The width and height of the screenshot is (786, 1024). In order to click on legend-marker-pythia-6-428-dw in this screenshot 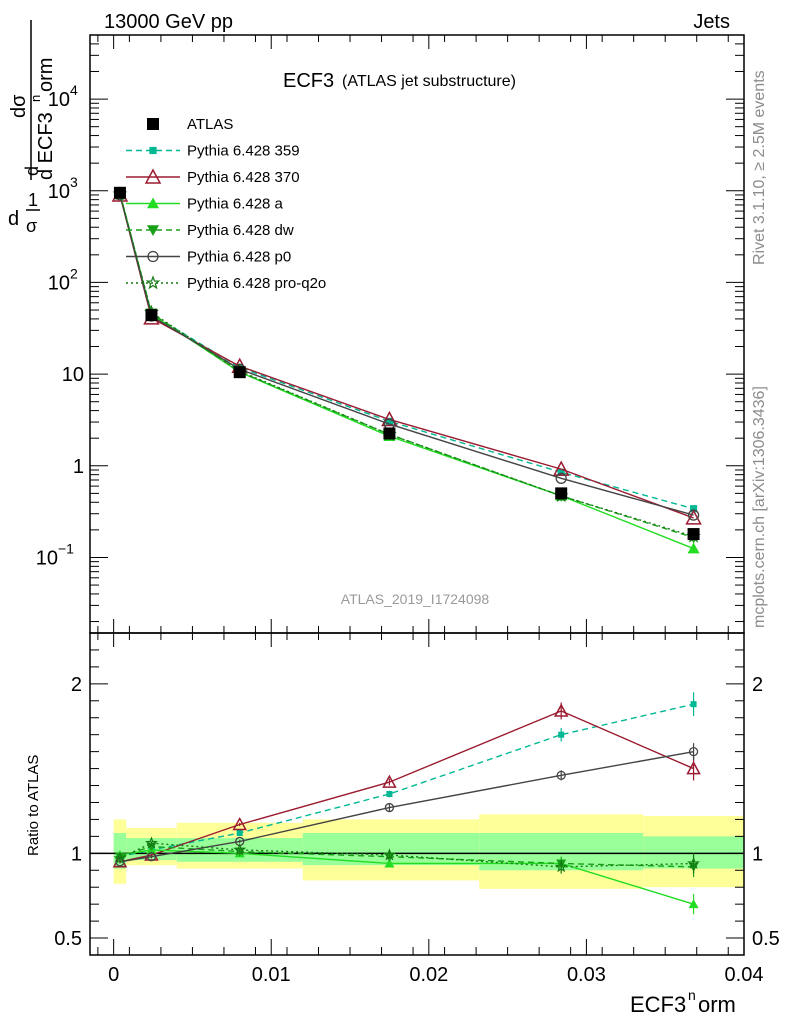, I will do `click(153, 230)`.